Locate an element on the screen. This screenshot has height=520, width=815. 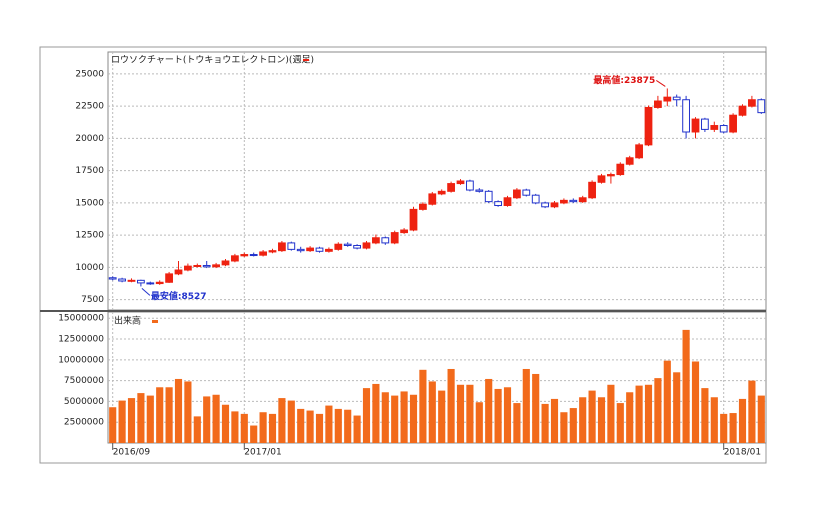
y-tick-label: 5000000 is located at coordinates (84, 402).